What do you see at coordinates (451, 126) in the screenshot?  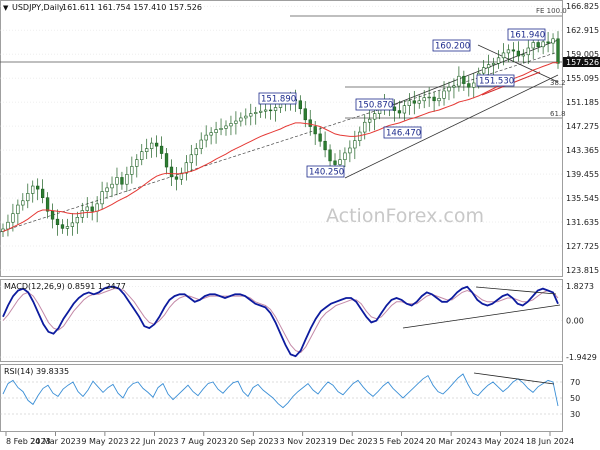 I see `channel-lower` at bounding box center [451, 126].